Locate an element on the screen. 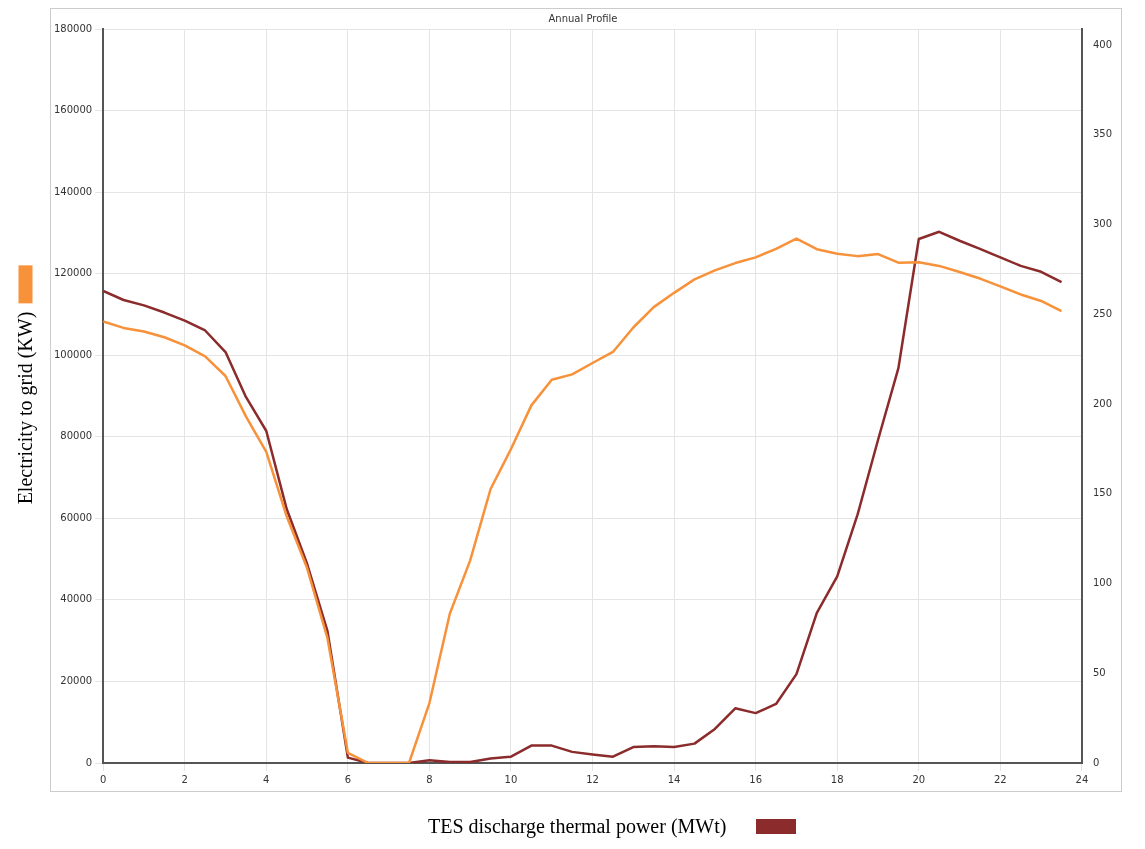  y2-tick-label: 300 is located at coordinates (1102, 224).